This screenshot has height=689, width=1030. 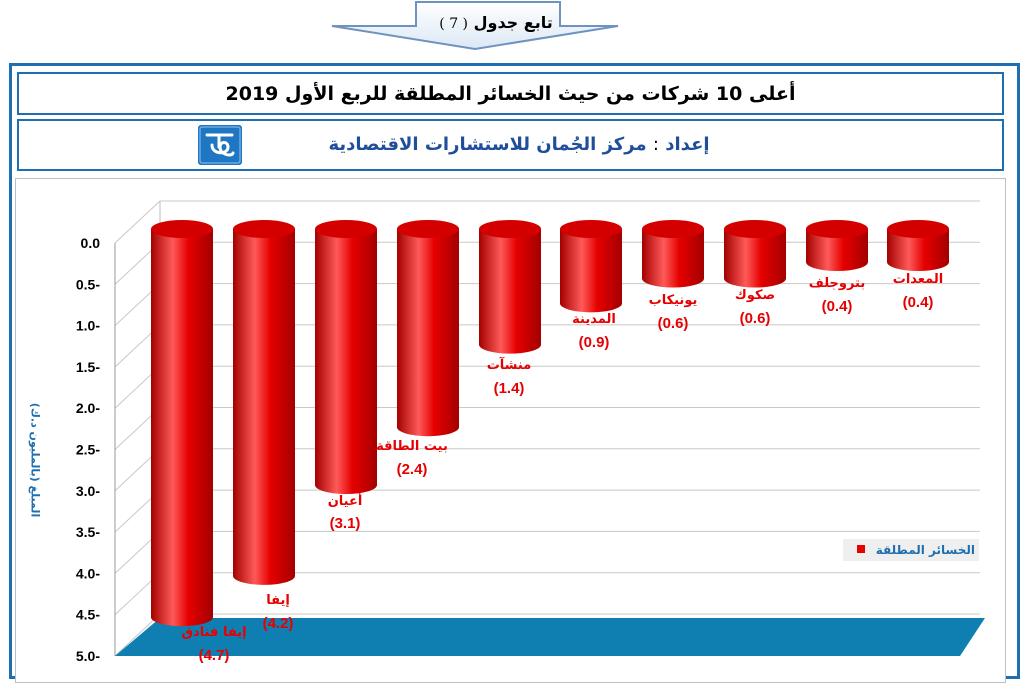 What do you see at coordinates (88, 284) in the screenshot?
I see `y-tick-label: 0.5-` at bounding box center [88, 284].